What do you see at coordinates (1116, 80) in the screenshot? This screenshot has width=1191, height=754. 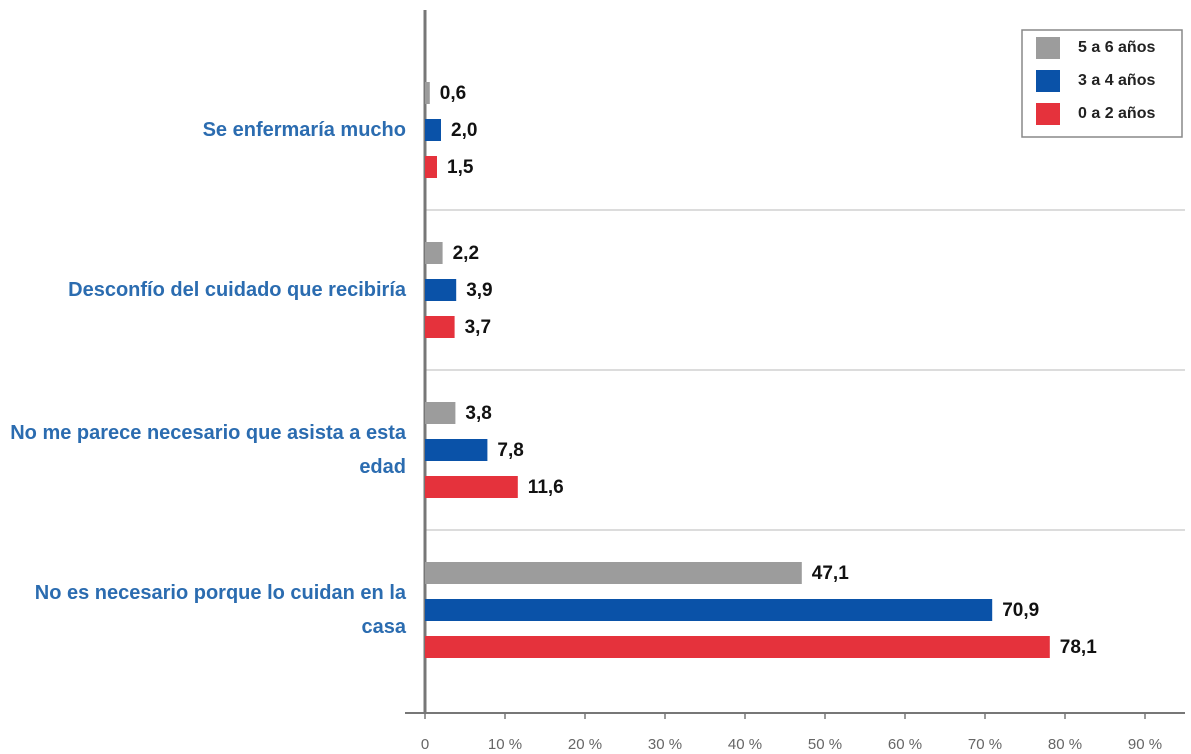 I see `legend-label: 3 a 4 años` at bounding box center [1116, 80].